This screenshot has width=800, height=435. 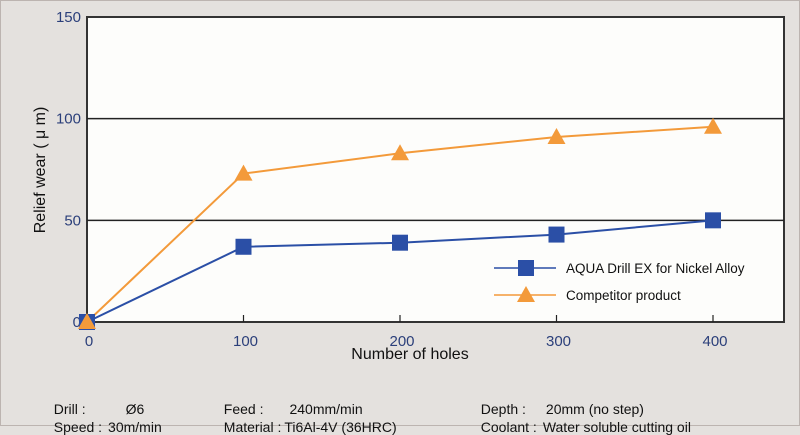 What do you see at coordinates (72, 220) in the screenshot?
I see `y-tick-label: 50` at bounding box center [72, 220].